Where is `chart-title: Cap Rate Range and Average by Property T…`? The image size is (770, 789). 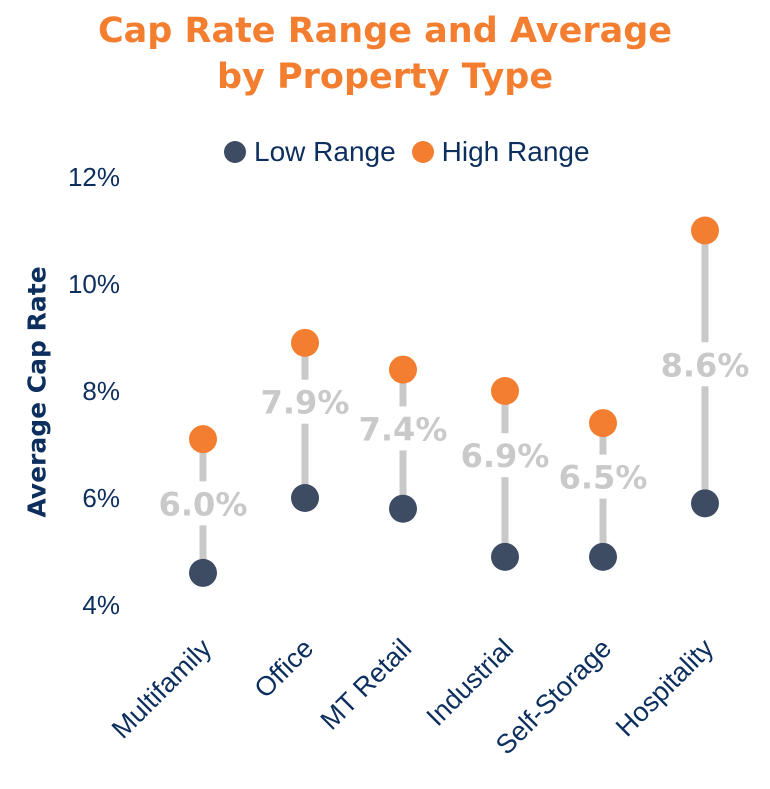
chart-title: Cap Rate Range and Average by Property T… is located at coordinates (385, 54).